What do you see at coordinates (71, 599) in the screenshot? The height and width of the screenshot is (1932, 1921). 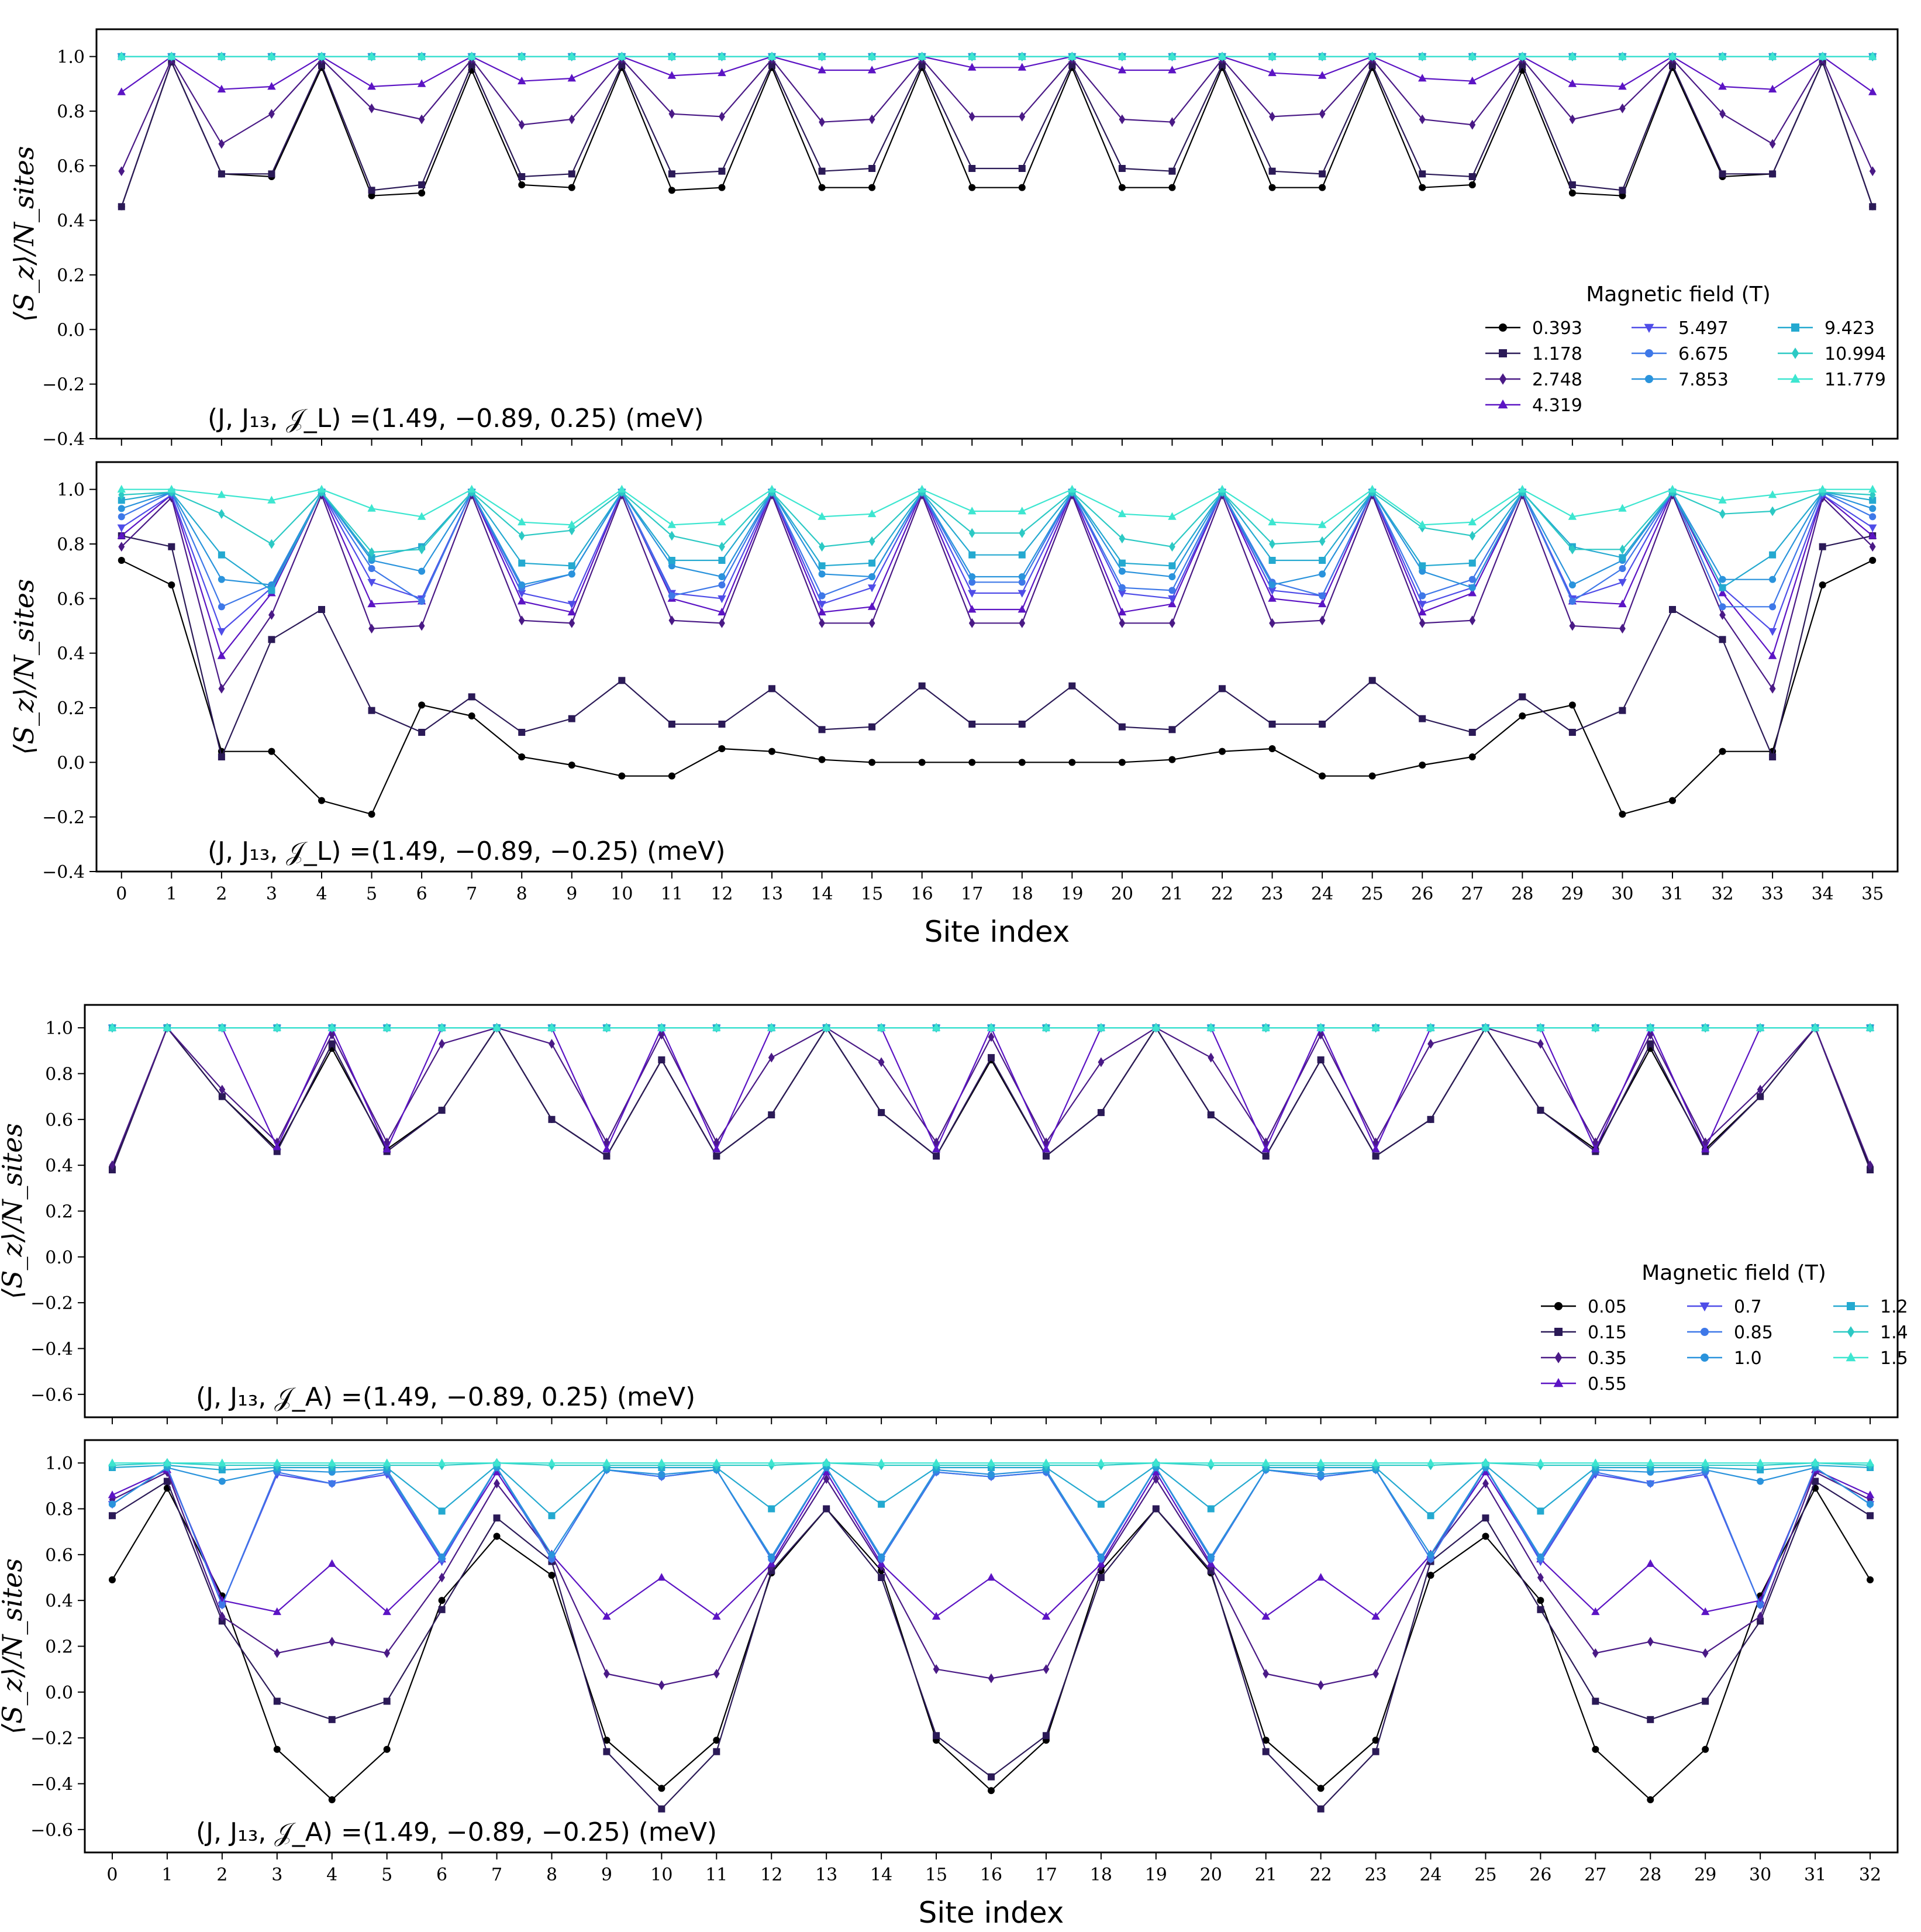 I see `y-tick-label: 0.6` at bounding box center [71, 599].